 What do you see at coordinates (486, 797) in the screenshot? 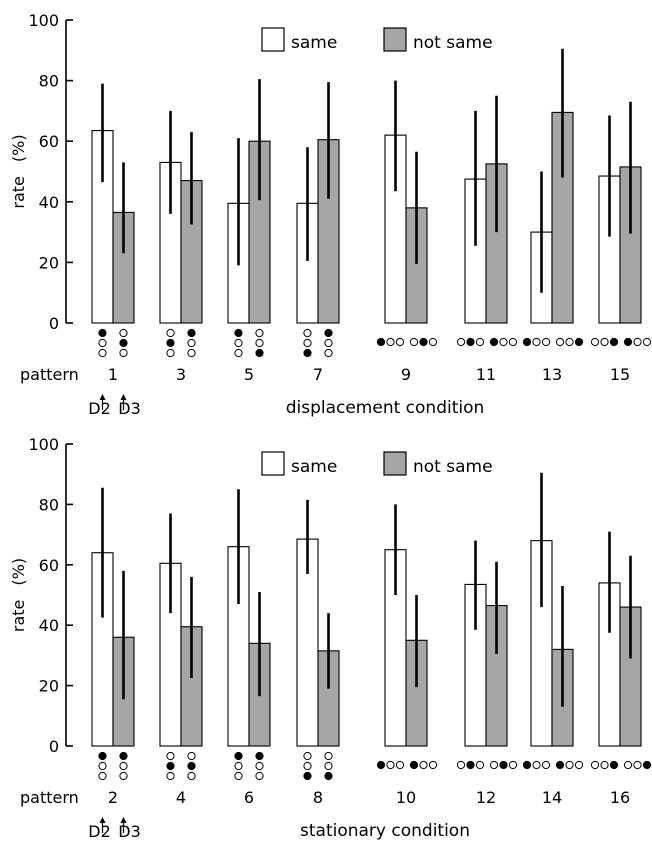
I see `x-tick-label: 12` at bounding box center [486, 797].